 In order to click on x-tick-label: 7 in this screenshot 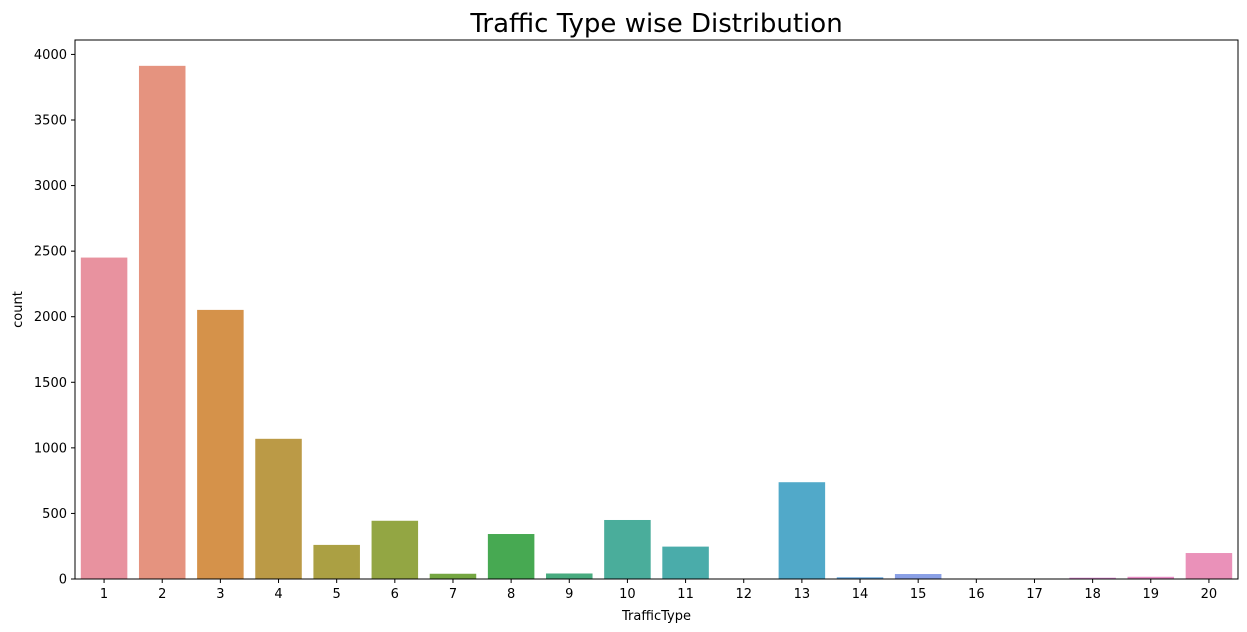, I will do `click(453, 594)`.